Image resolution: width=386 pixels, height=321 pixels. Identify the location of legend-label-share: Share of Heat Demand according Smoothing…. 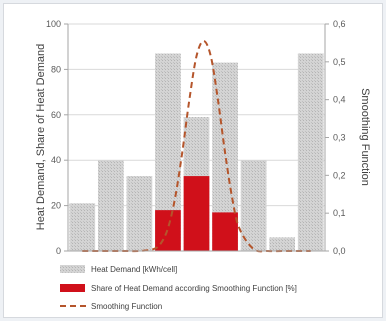
(194, 288).